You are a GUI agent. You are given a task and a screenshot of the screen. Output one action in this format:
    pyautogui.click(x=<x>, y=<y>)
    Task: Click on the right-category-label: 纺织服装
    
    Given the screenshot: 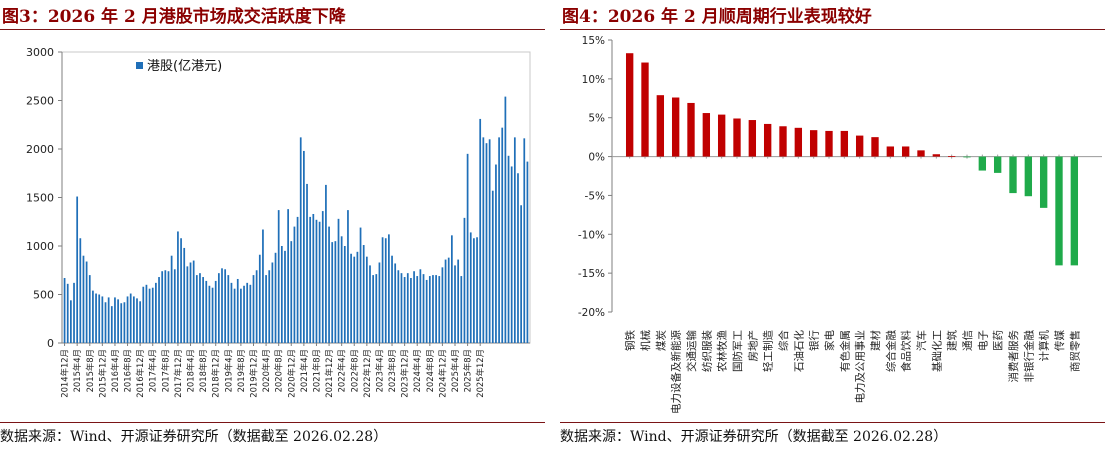 What is the action you would take?
    pyautogui.click(x=706, y=351)
    